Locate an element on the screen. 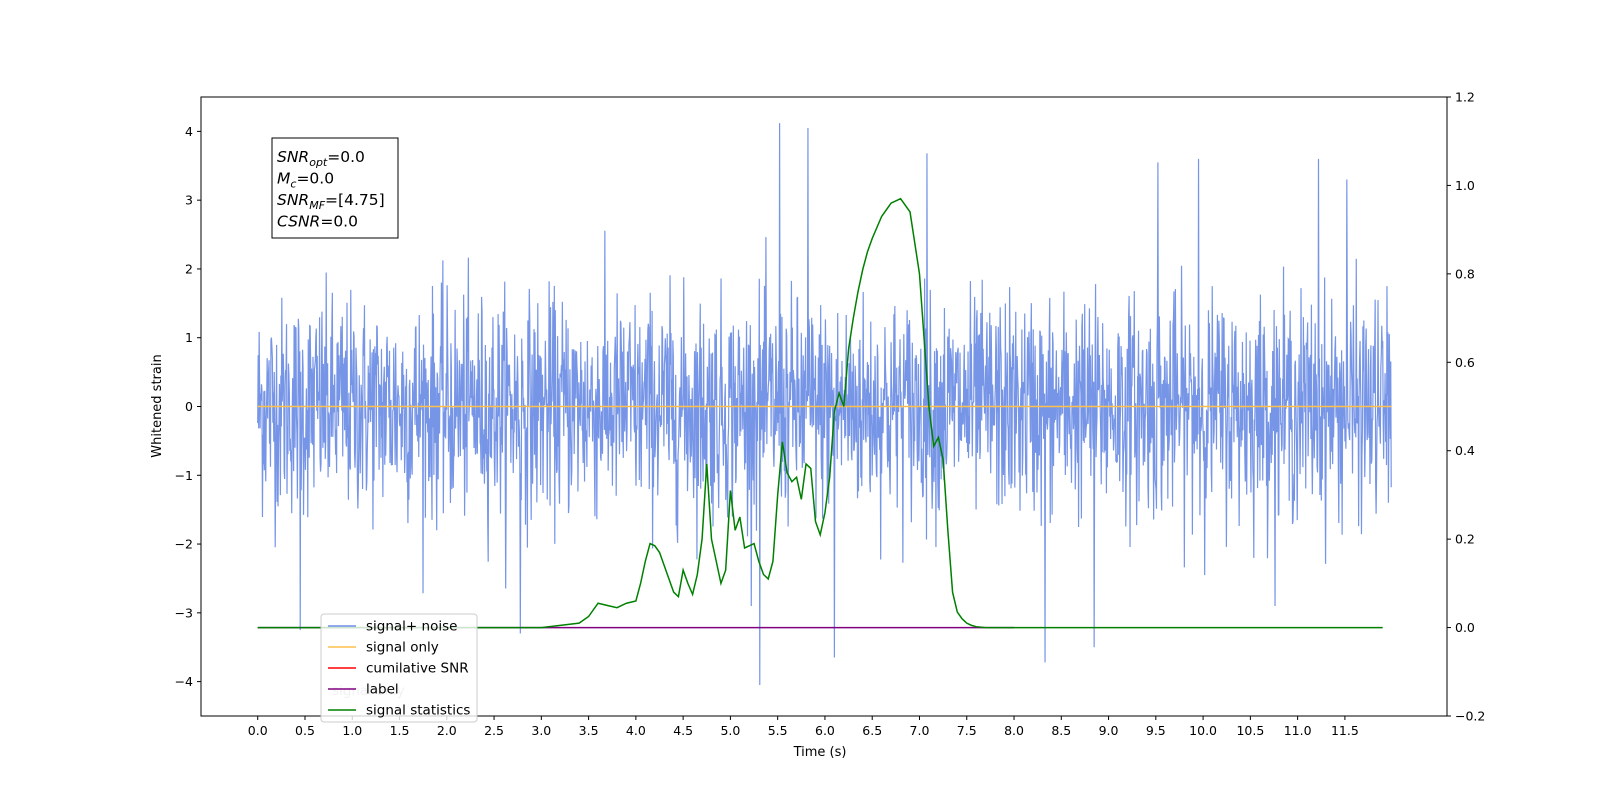 Image resolution: width=1600 pixels, height=800 pixels. annotation-line: CSNR=0.0 is located at coordinates (317, 222).